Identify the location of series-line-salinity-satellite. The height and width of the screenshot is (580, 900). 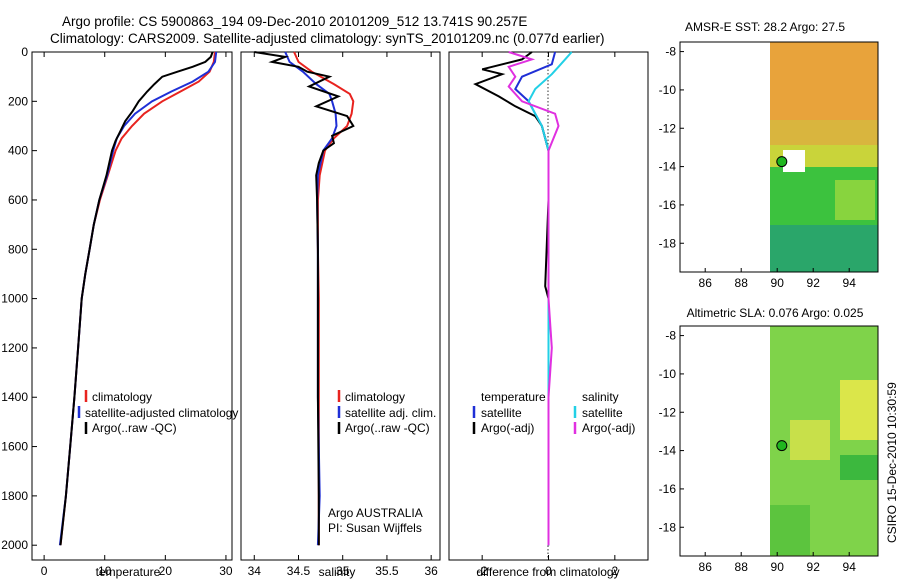
(550, 298).